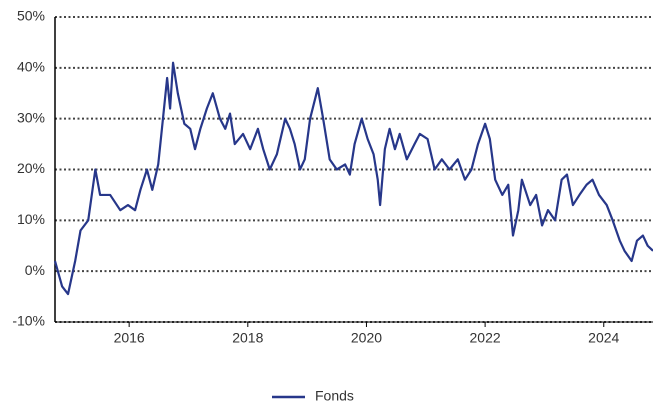  Describe the element at coordinates (31, 67) in the screenshot. I see `y-tick-label: 40%` at that location.